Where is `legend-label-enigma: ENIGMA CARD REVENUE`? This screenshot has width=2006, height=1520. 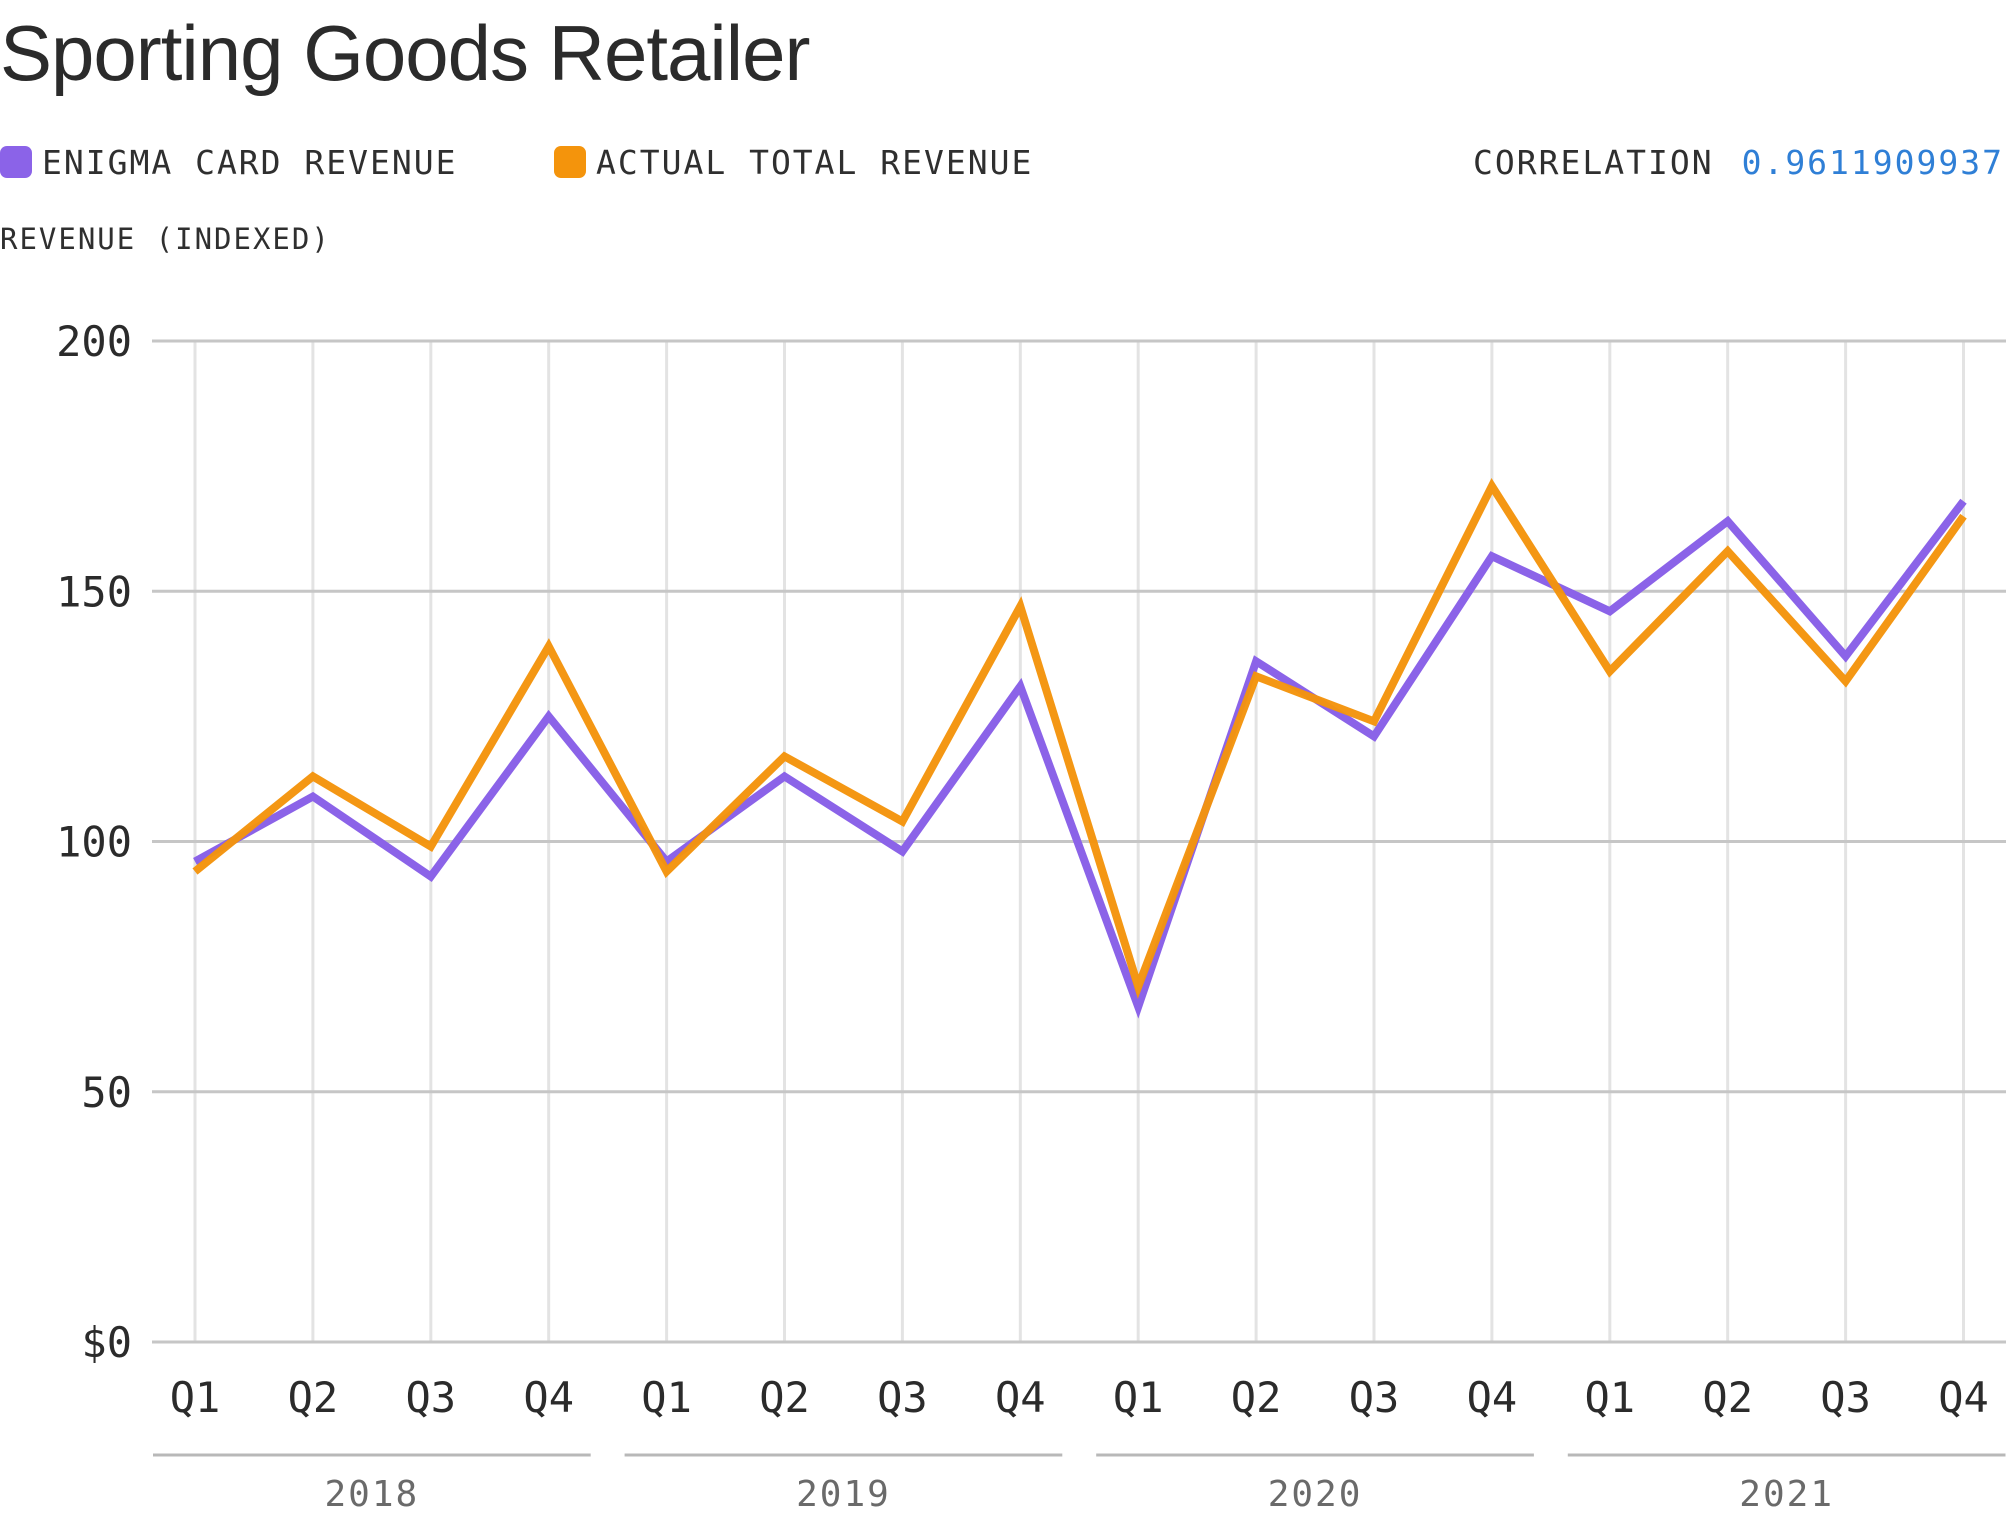 legend-label-enigma: ENIGMA CARD REVENUE is located at coordinates (250, 162).